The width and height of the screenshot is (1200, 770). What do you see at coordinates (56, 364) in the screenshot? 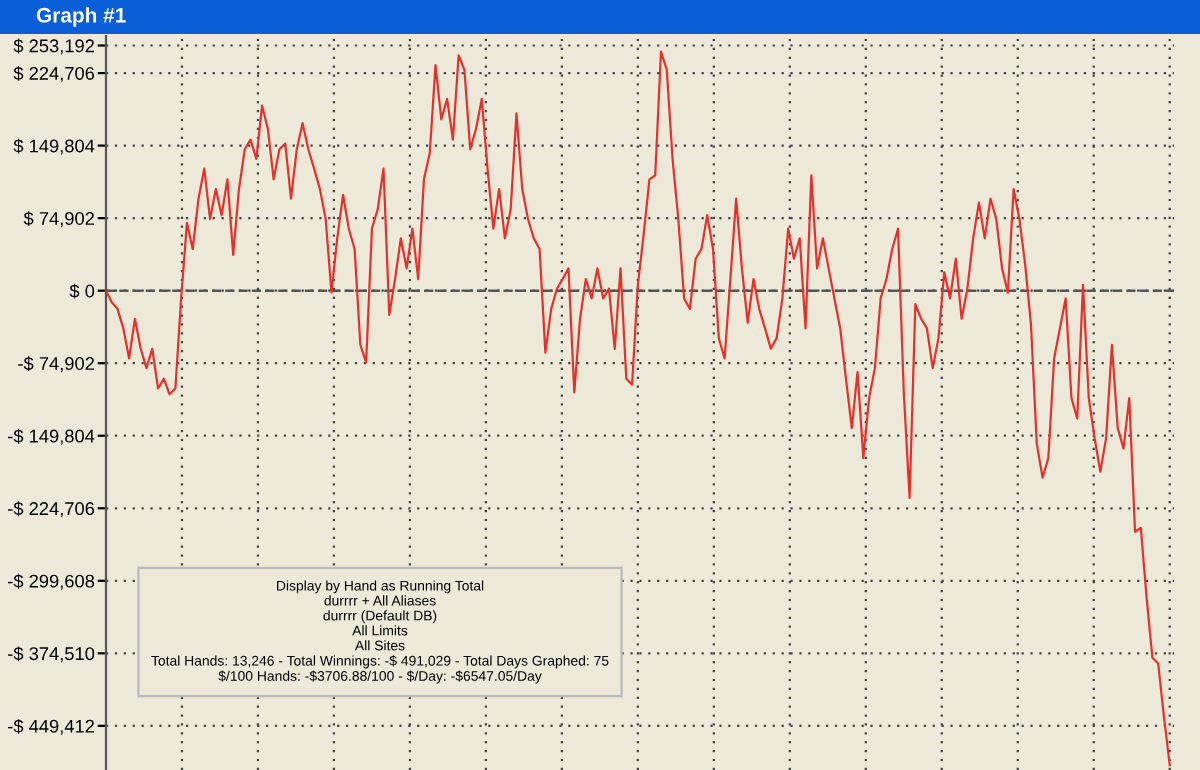
I see `y-tick-label: -$ 74,902` at bounding box center [56, 364].